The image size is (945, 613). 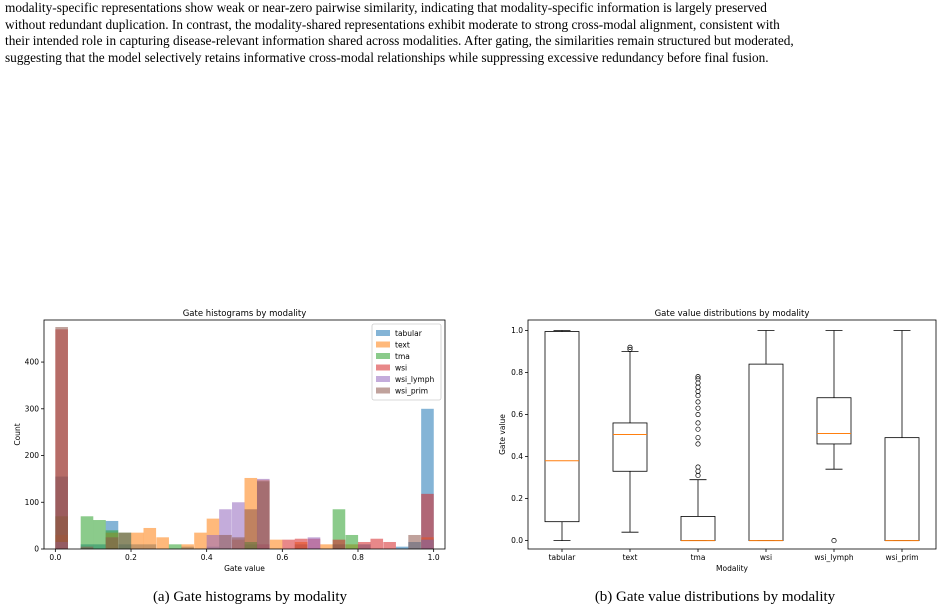 I want to click on y-tick-label: 200, so click(x=32, y=455).